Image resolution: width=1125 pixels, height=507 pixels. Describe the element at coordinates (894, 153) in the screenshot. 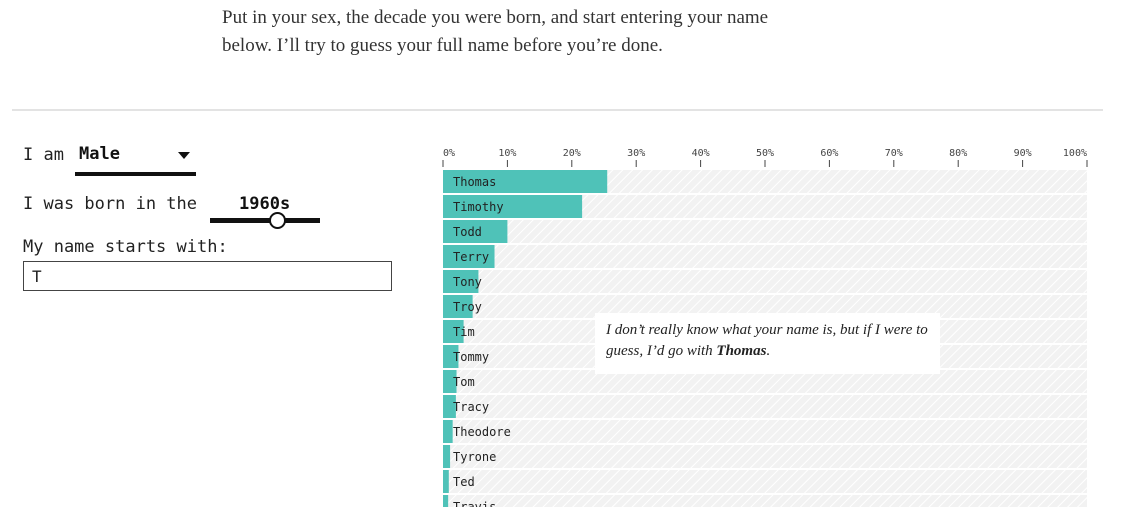

I see `x-tick-label: 70%` at that location.